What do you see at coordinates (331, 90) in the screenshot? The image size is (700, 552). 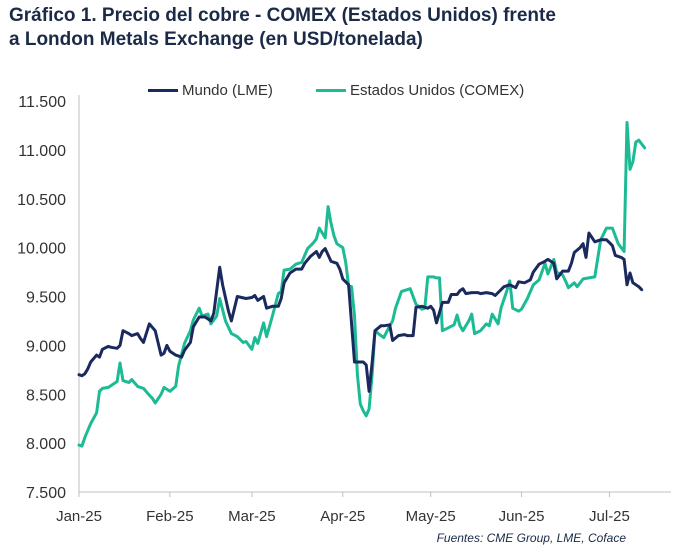 I see `legend-swatch-comex` at bounding box center [331, 90].